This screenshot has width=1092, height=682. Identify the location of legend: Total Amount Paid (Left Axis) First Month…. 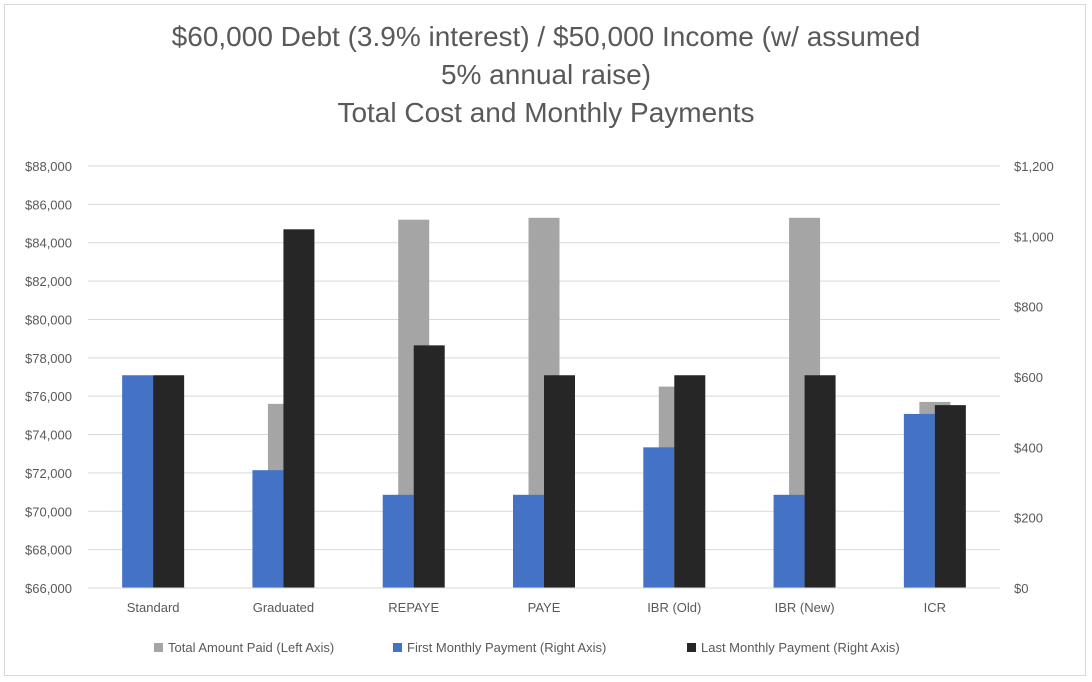
(527, 647).